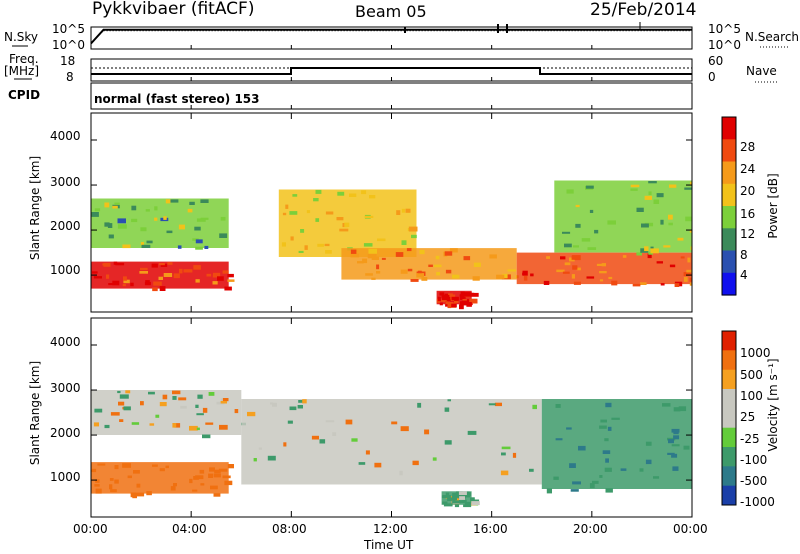 The height and width of the screenshot is (554, 800). Describe the element at coordinates (189, 529) in the screenshot. I see `time-tick-4: 04:00` at that location.